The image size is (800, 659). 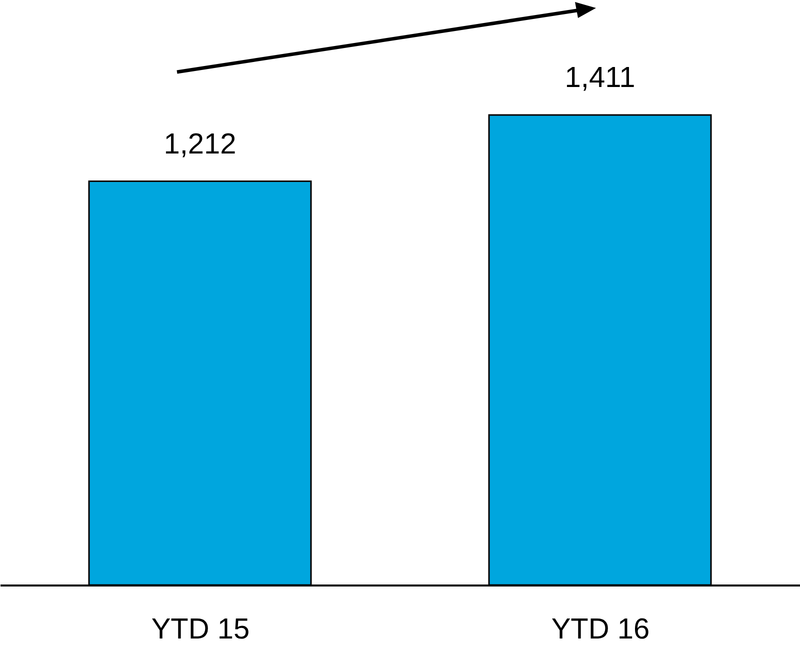 I want to click on x-tick-label: YTD 15, so click(x=200, y=630).